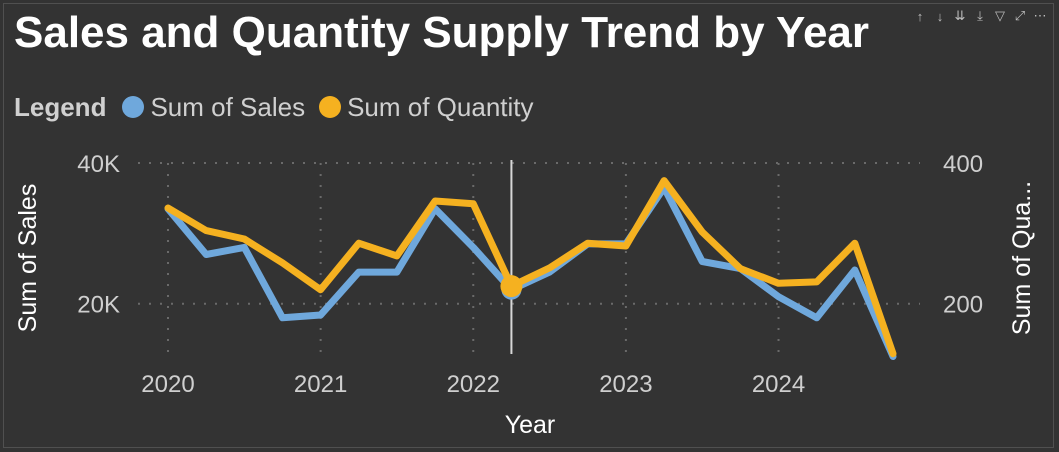  Describe the element at coordinates (1020, 15) in the screenshot. I see `focus-mode-icon: ⤢` at that location.